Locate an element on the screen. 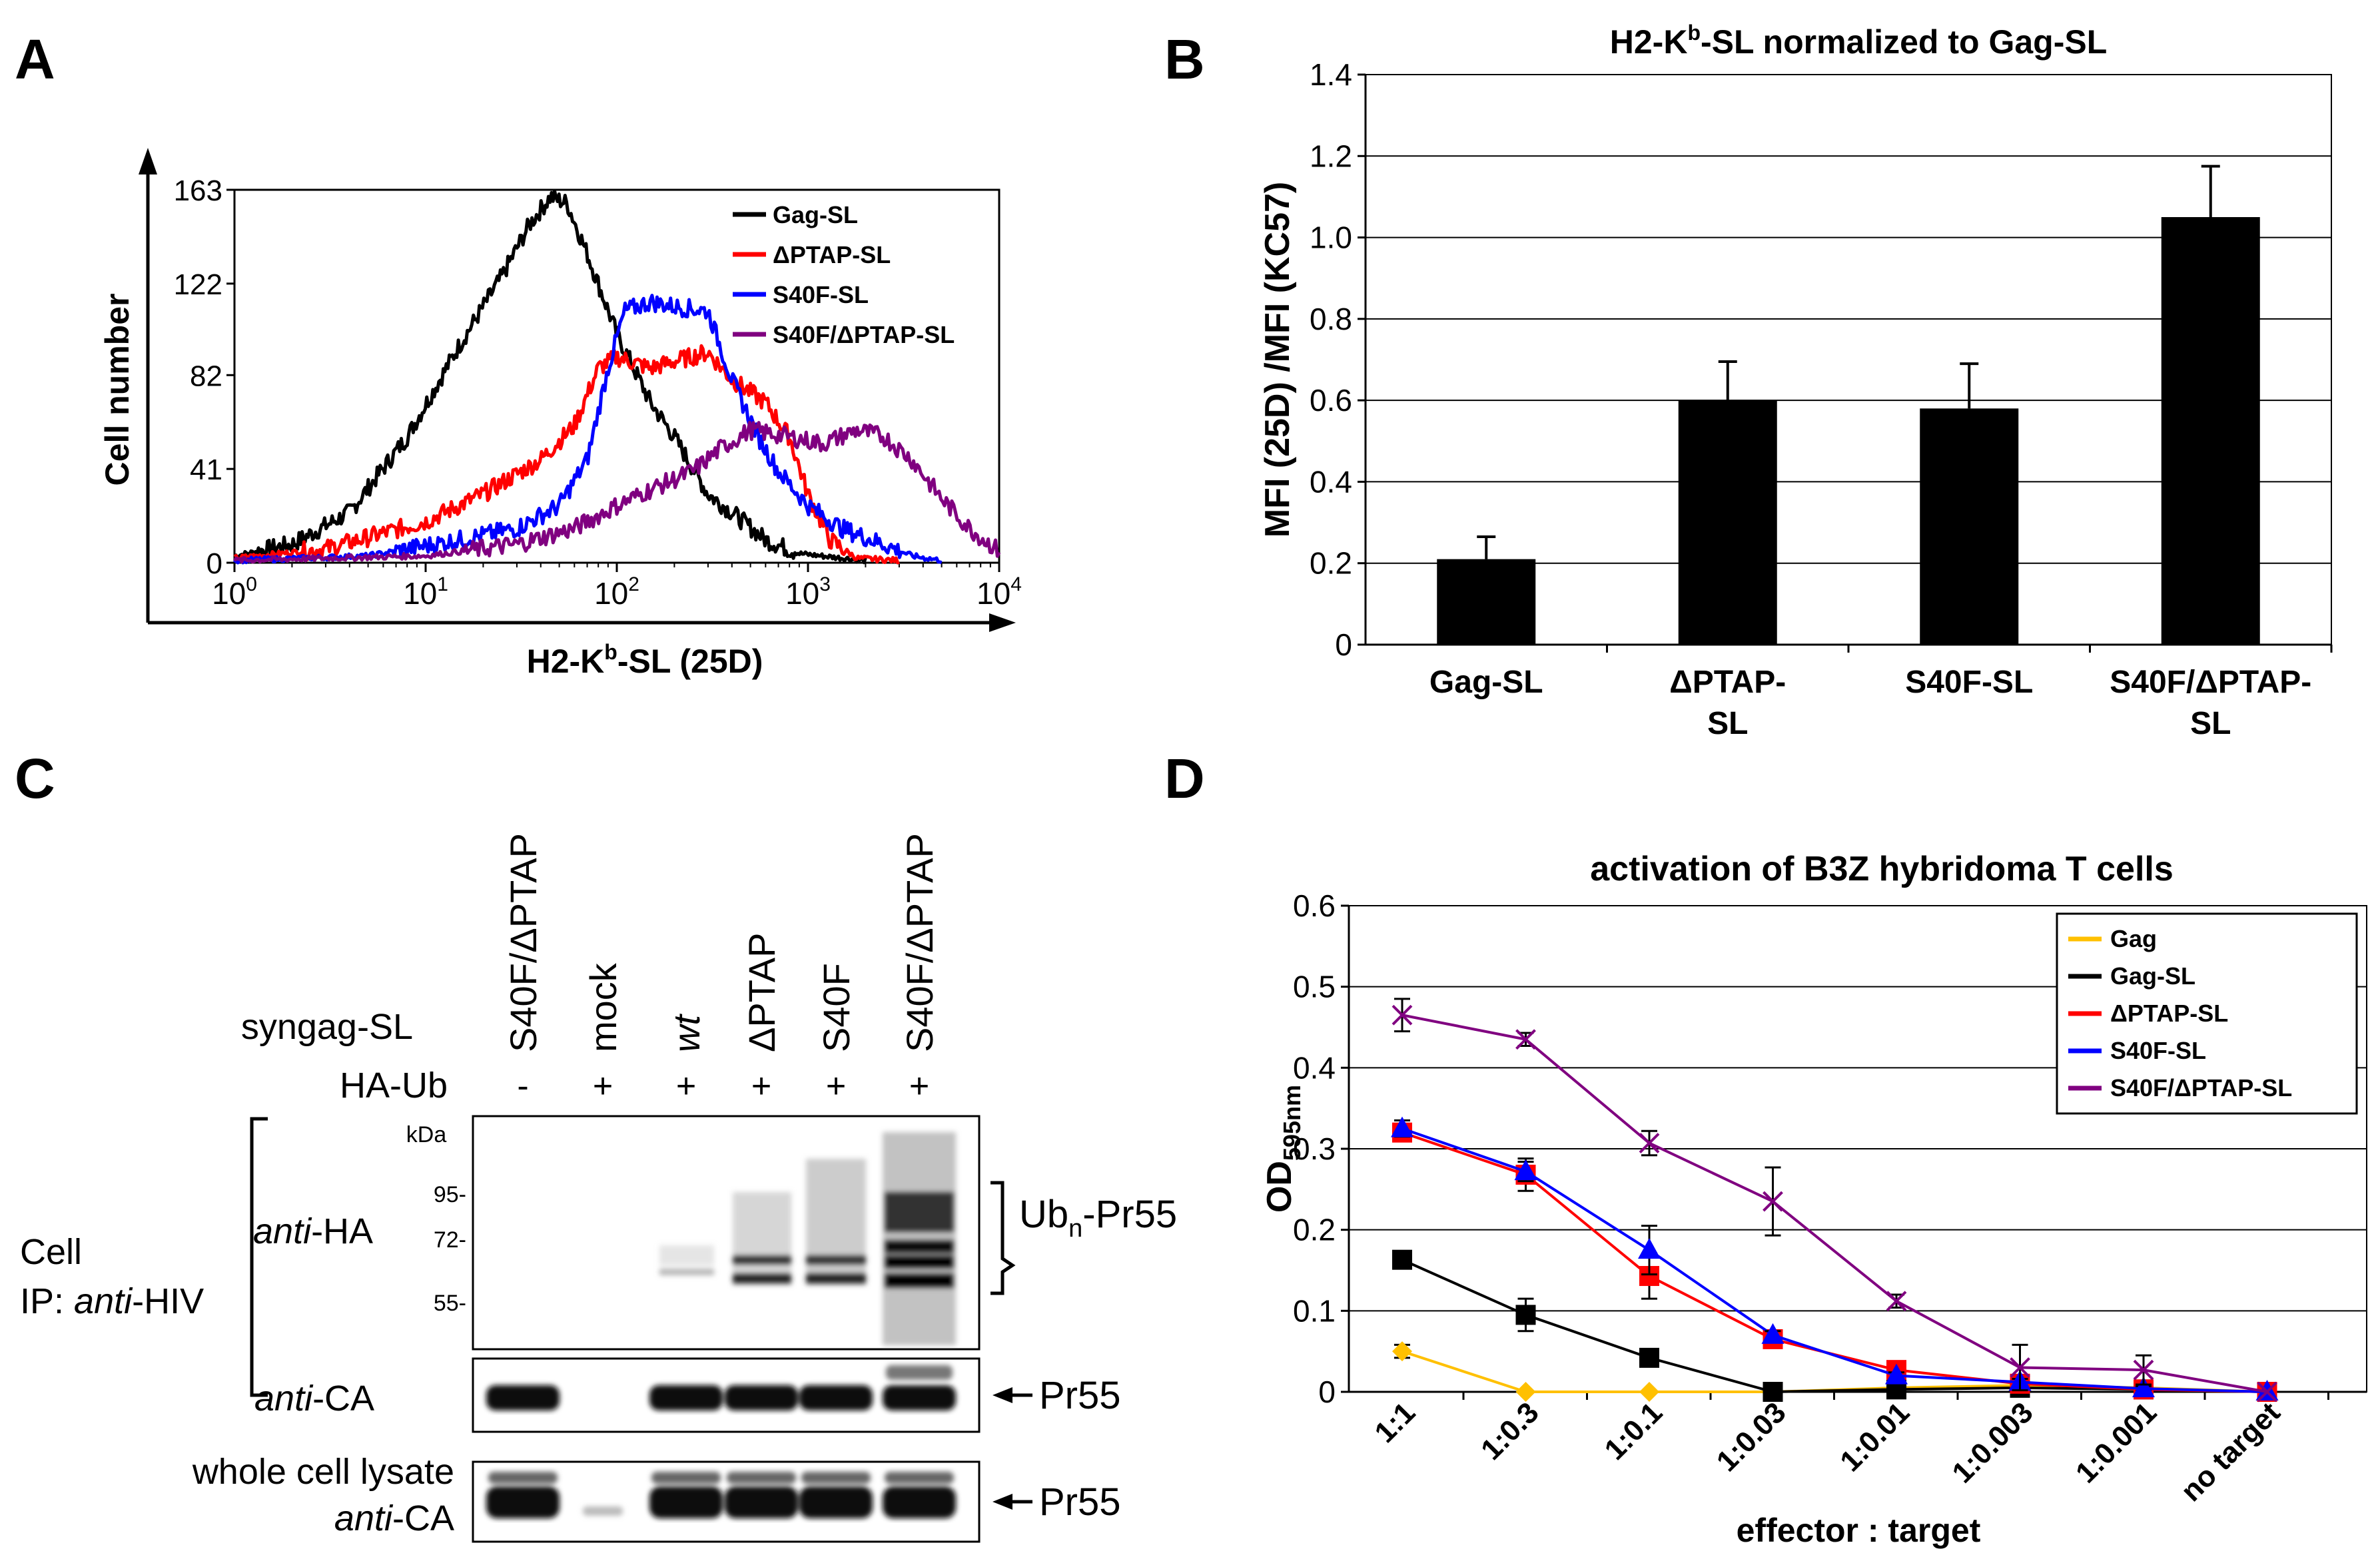 The height and width of the screenshot is (1559, 2380). haub-sign: - is located at coordinates (522, 1086).